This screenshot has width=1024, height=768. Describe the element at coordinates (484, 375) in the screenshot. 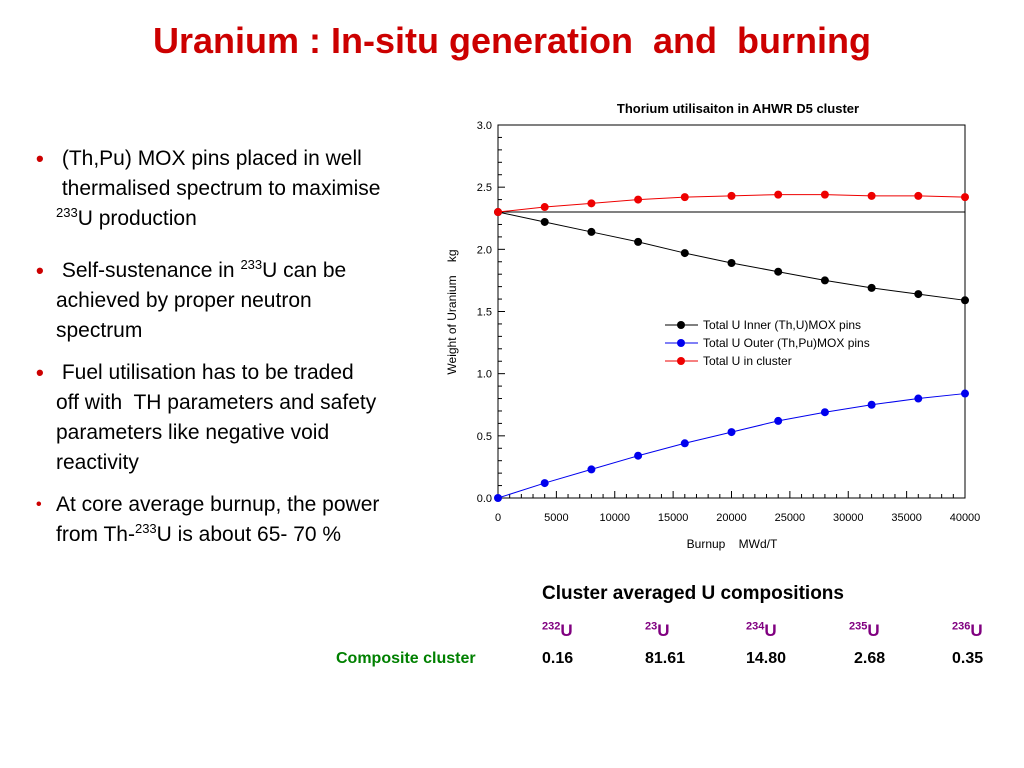

I see `y-tick-label: 1.0` at that location.